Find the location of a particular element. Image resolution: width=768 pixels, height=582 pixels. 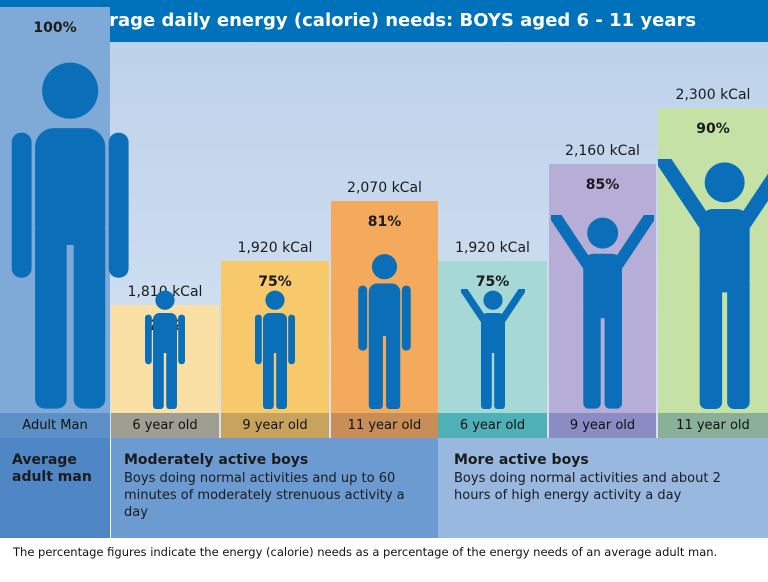

bar-3: 1,920 kCal 75% 9 year old is located at coordinates (275, 240).